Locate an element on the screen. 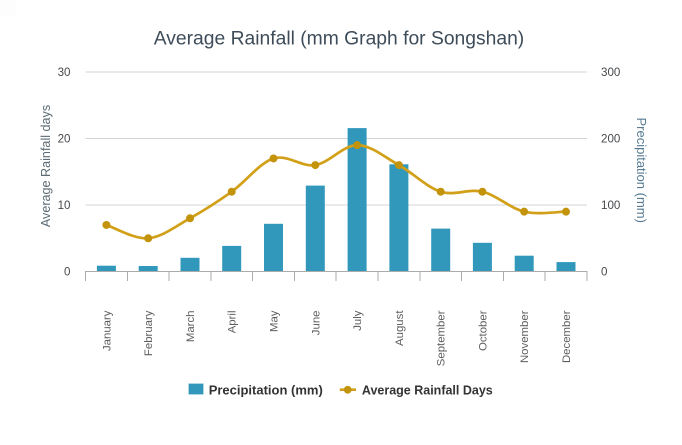  svg-text: 10 is located at coordinates (64, 205).